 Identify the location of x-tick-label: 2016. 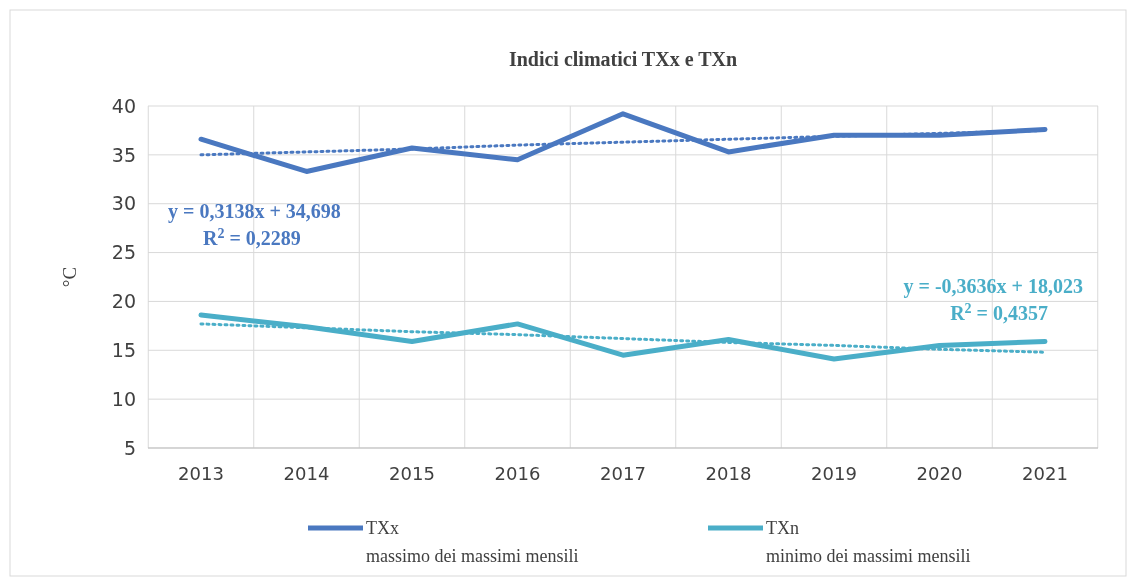
(517, 473).